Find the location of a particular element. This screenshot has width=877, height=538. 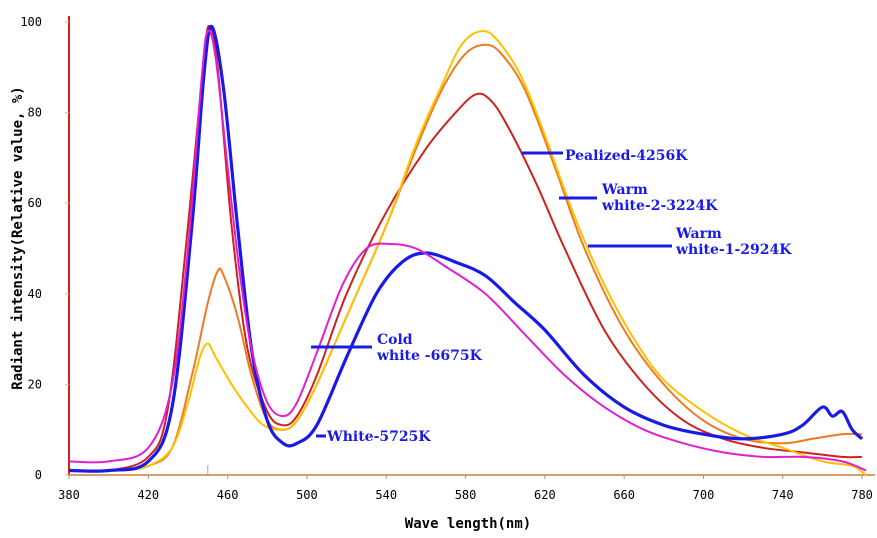

x-tick-label: 380 is located at coordinates (69, 495).